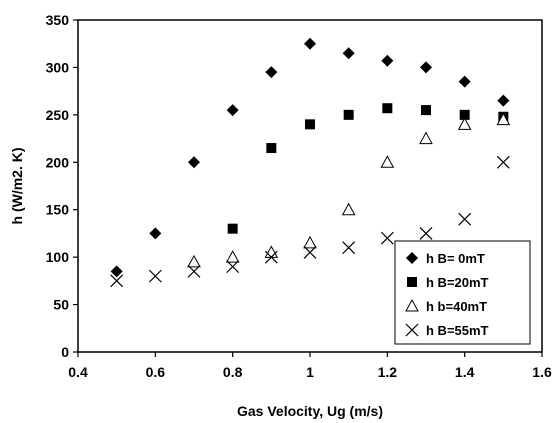 The width and height of the screenshot is (557, 423). What do you see at coordinates (456, 306) in the screenshot?
I see `legend-label: h b=40mT` at bounding box center [456, 306].